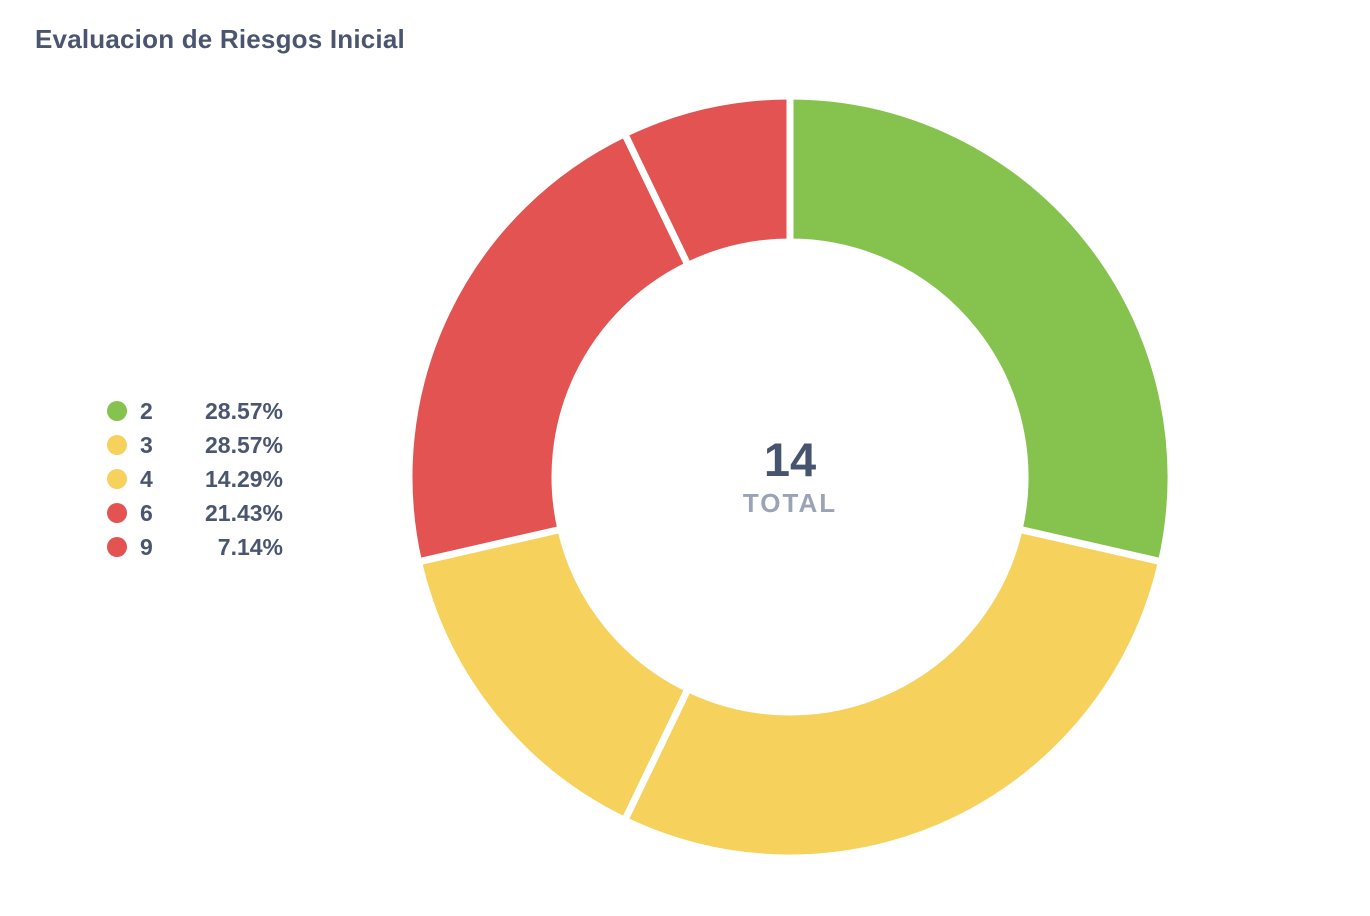  Describe the element at coordinates (243, 512) in the screenshot. I see `legend-item-percent: 21.43%` at that location.